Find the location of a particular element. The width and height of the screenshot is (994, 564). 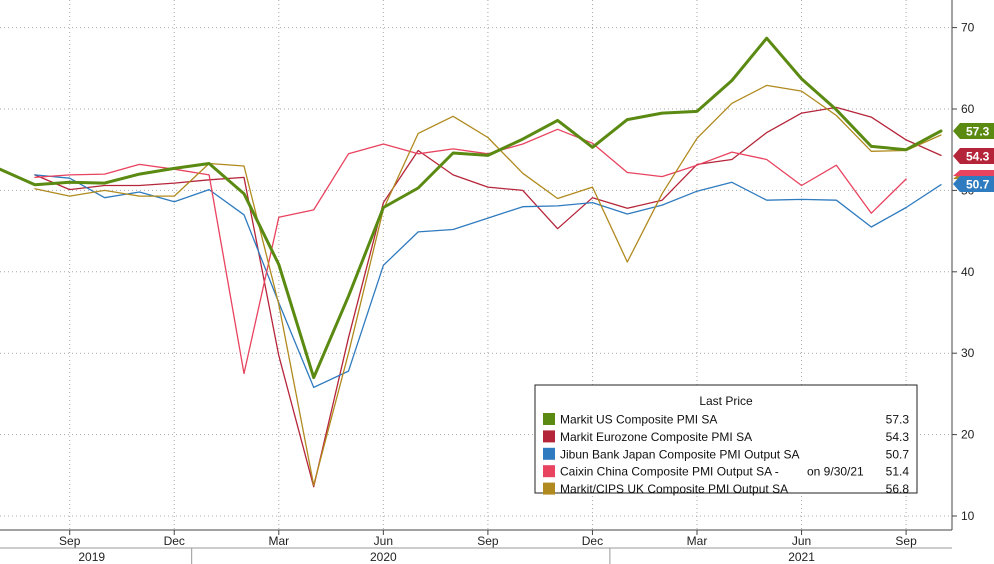

legend-entry-last: 50.7 is located at coordinates (898, 454).